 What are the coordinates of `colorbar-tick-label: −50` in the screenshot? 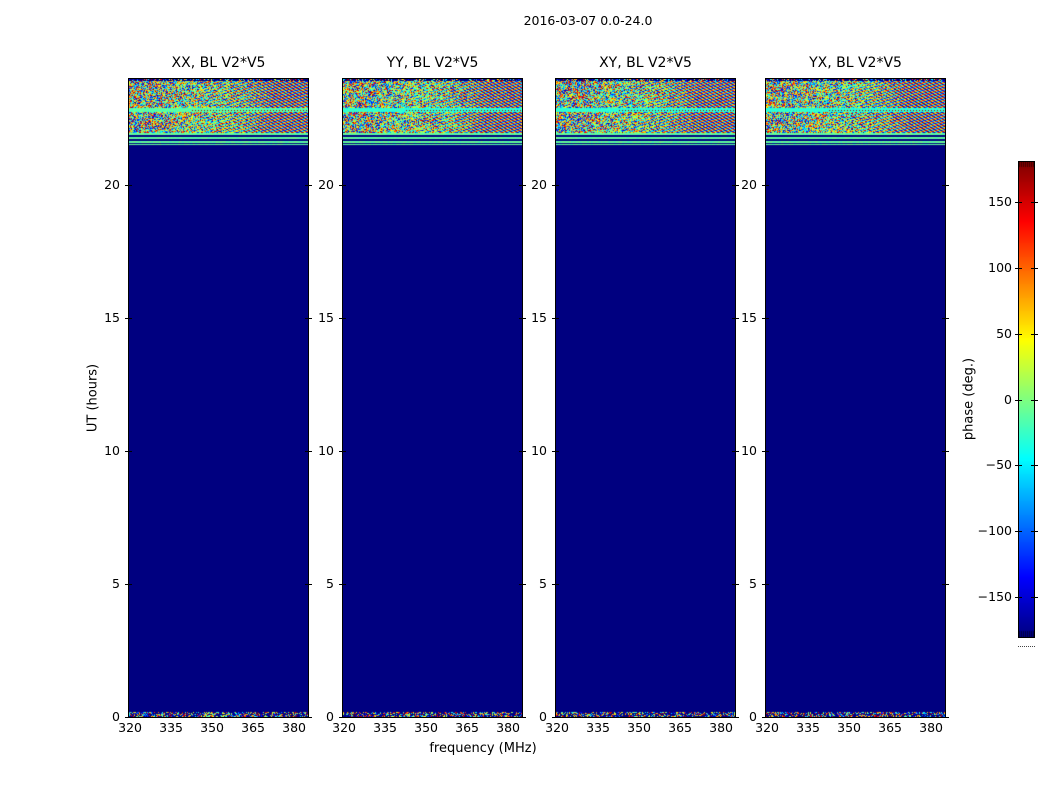 It's located at (998, 465).